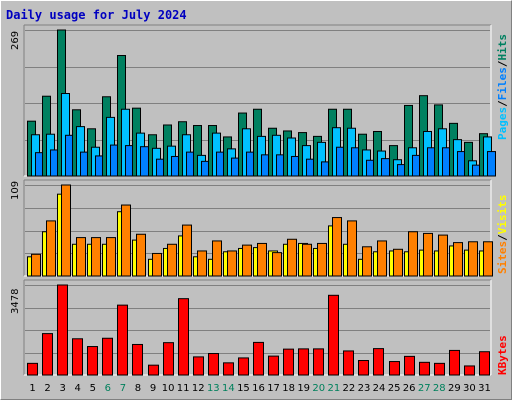  I want to click on page-title: Daily usage for July 2024, so click(96, 15).